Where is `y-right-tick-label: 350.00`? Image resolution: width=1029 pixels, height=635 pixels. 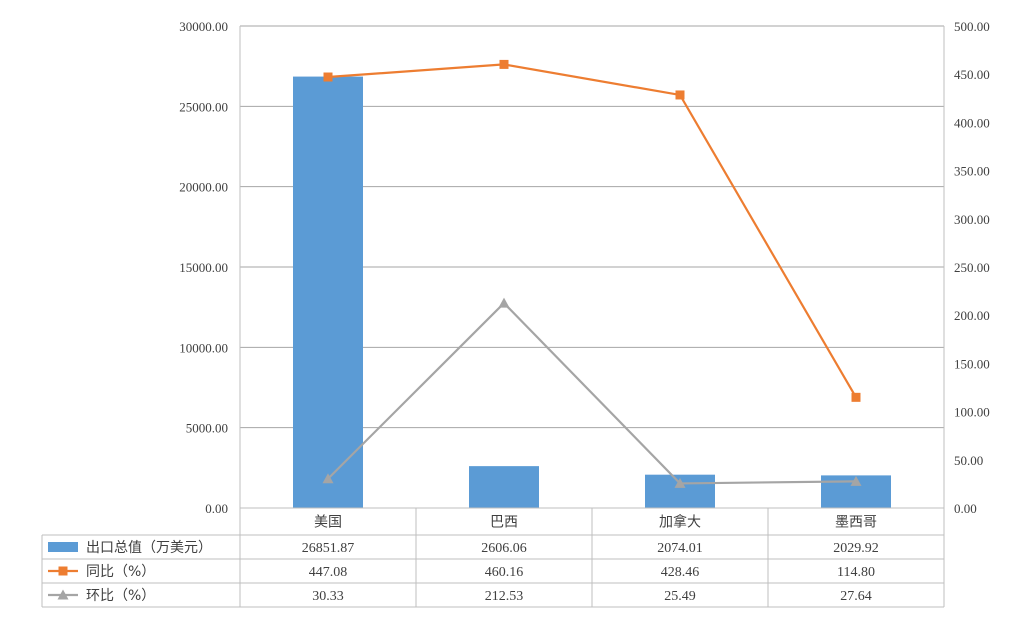 y-right-tick-label: 350.00 is located at coordinates (972, 171).